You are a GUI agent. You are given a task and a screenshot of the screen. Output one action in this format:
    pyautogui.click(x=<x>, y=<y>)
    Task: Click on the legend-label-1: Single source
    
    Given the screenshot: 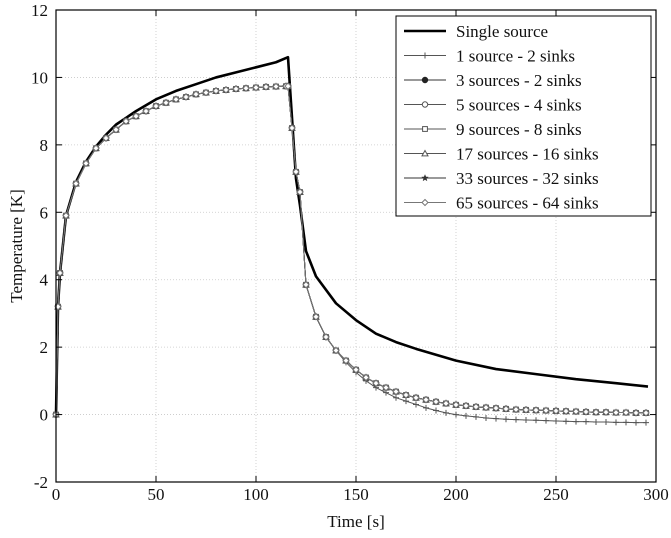 What is the action you would take?
    pyautogui.click(x=502, y=31)
    